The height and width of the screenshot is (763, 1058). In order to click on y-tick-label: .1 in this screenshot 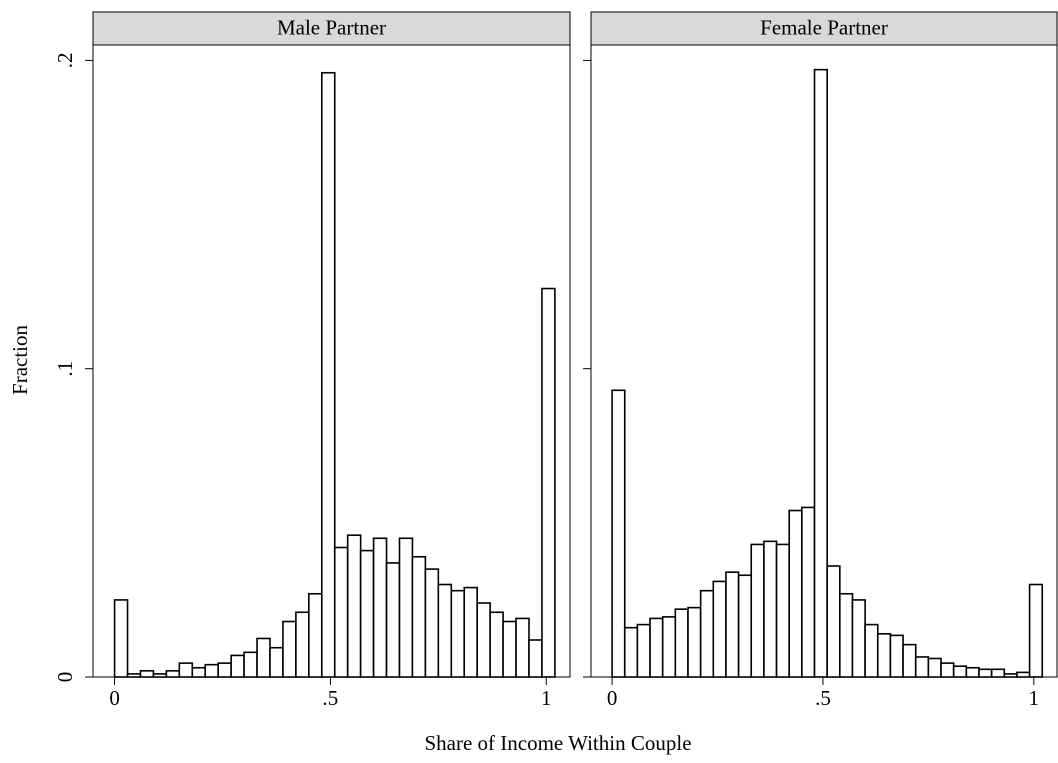, I will do `click(65, 369)`.